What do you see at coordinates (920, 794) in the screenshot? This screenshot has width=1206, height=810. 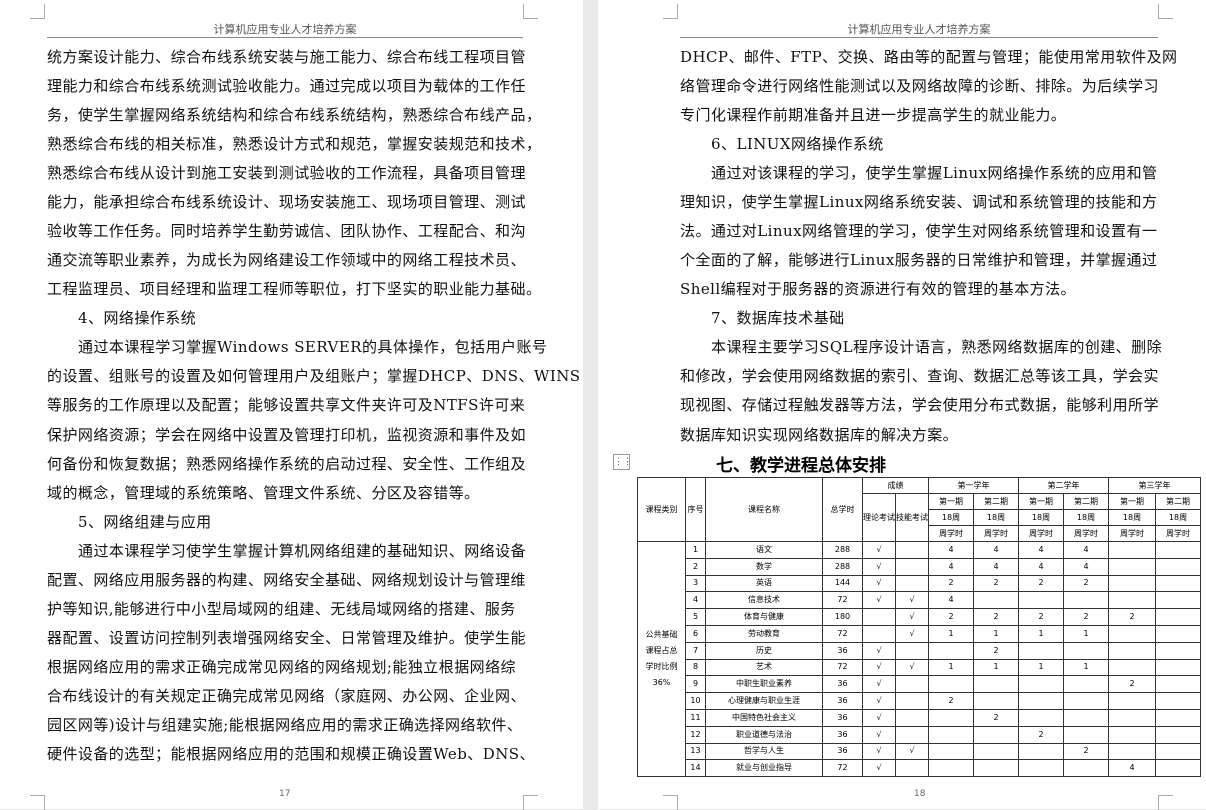 I see `page-number: 18` at bounding box center [920, 794].